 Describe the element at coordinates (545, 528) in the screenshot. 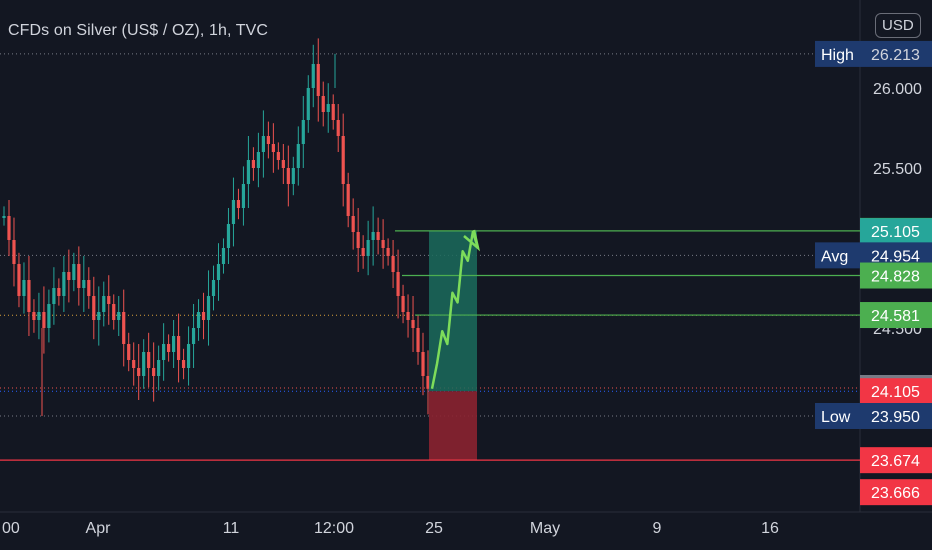

I see `x-tick-label: May` at that location.